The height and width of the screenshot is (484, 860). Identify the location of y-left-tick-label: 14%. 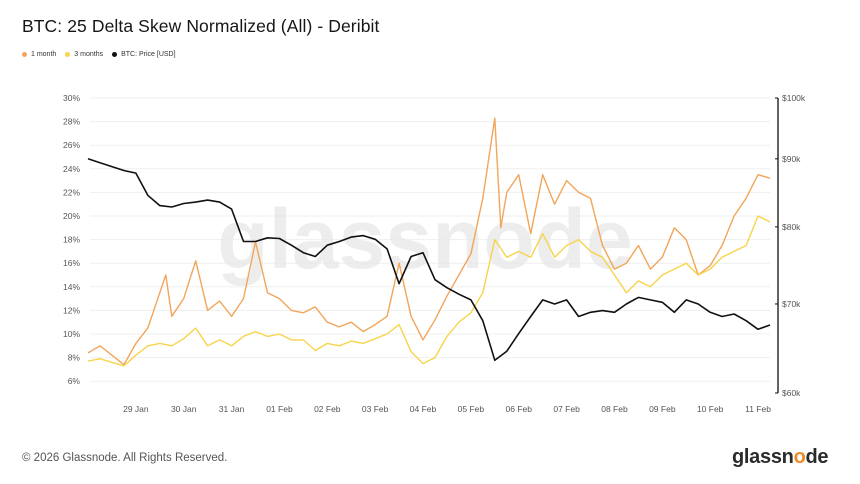
(71, 287).